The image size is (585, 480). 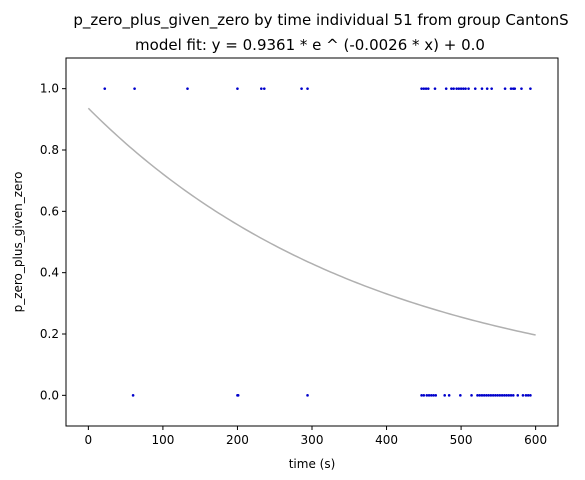 I want to click on x-tick-label: 200, so click(x=237, y=440).